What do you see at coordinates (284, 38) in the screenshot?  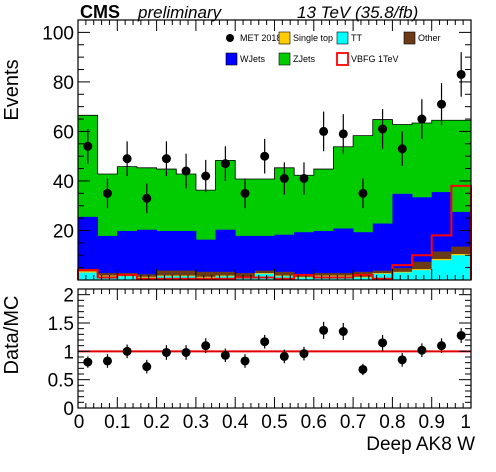 I see `legend-swatch-single-top` at bounding box center [284, 38].